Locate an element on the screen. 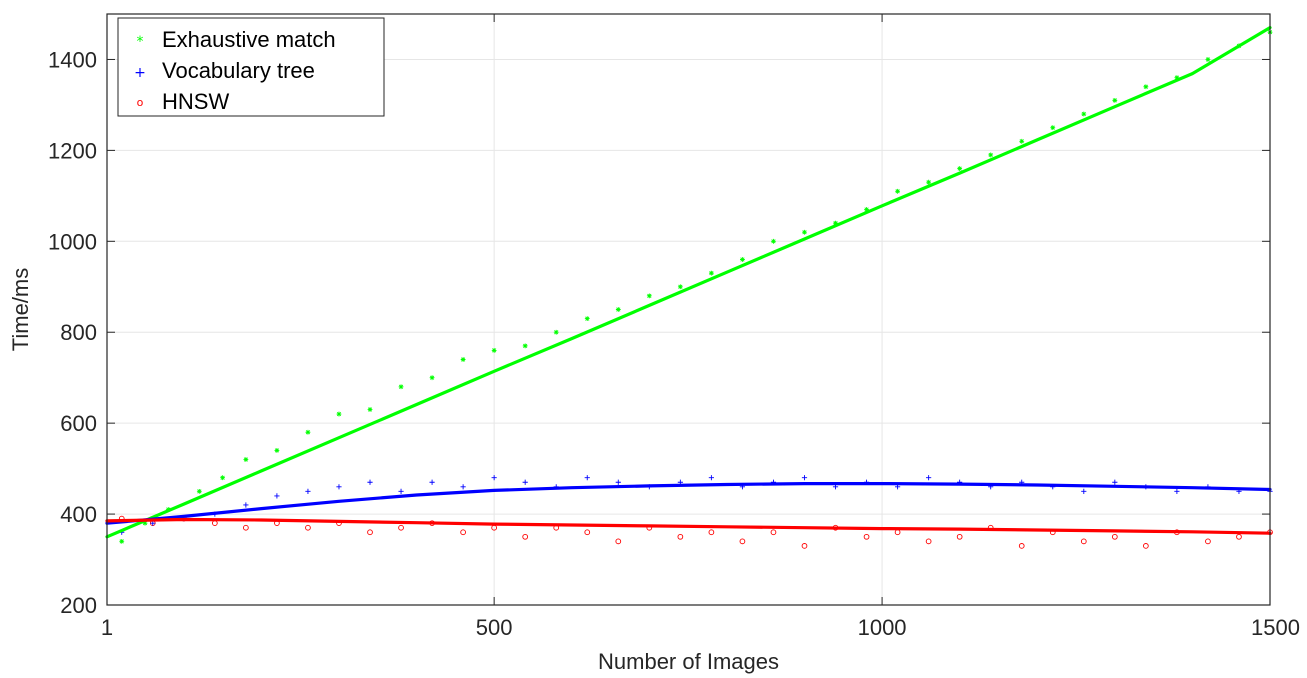 This screenshot has height=678, width=1307. legend-marker-vocabulary: + is located at coordinates (140, 73).